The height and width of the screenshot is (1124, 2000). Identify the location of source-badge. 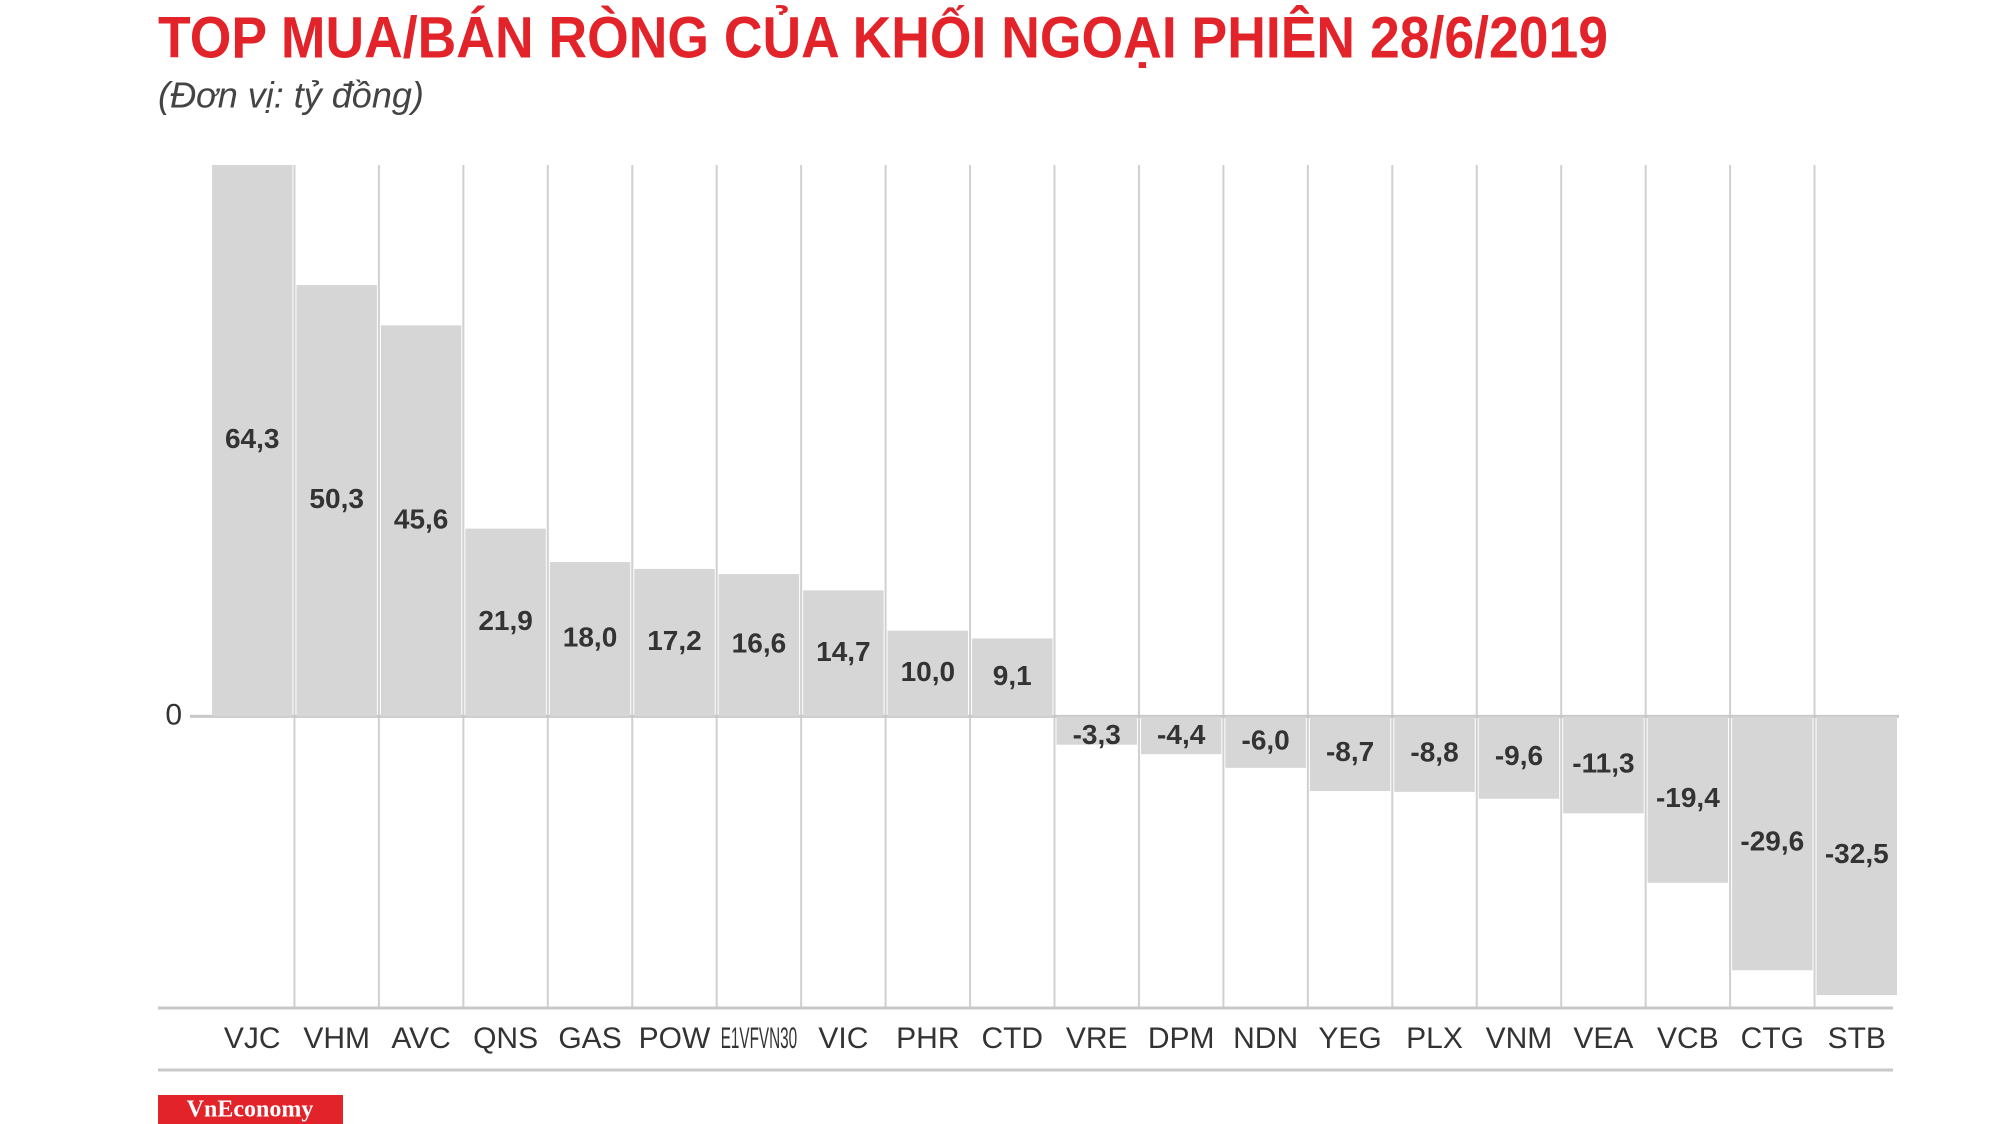
(250, 1109).